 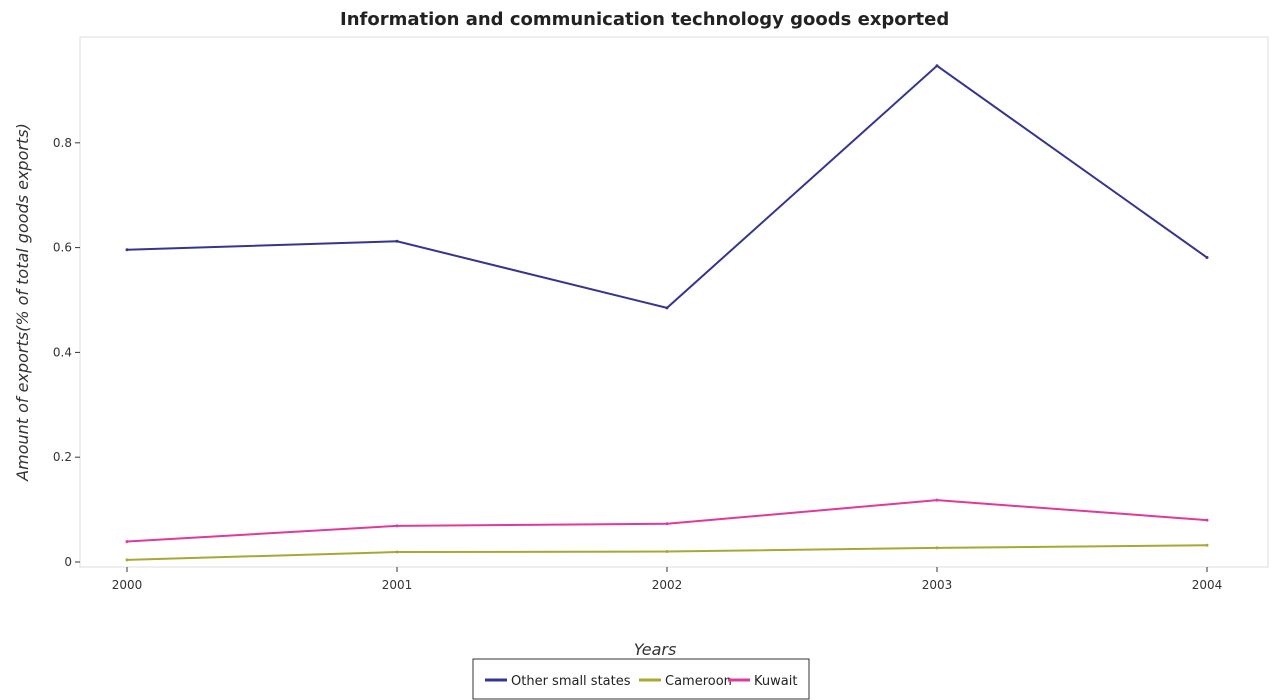 I want to click on y-tick-label: 0.8, so click(x=62, y=143).